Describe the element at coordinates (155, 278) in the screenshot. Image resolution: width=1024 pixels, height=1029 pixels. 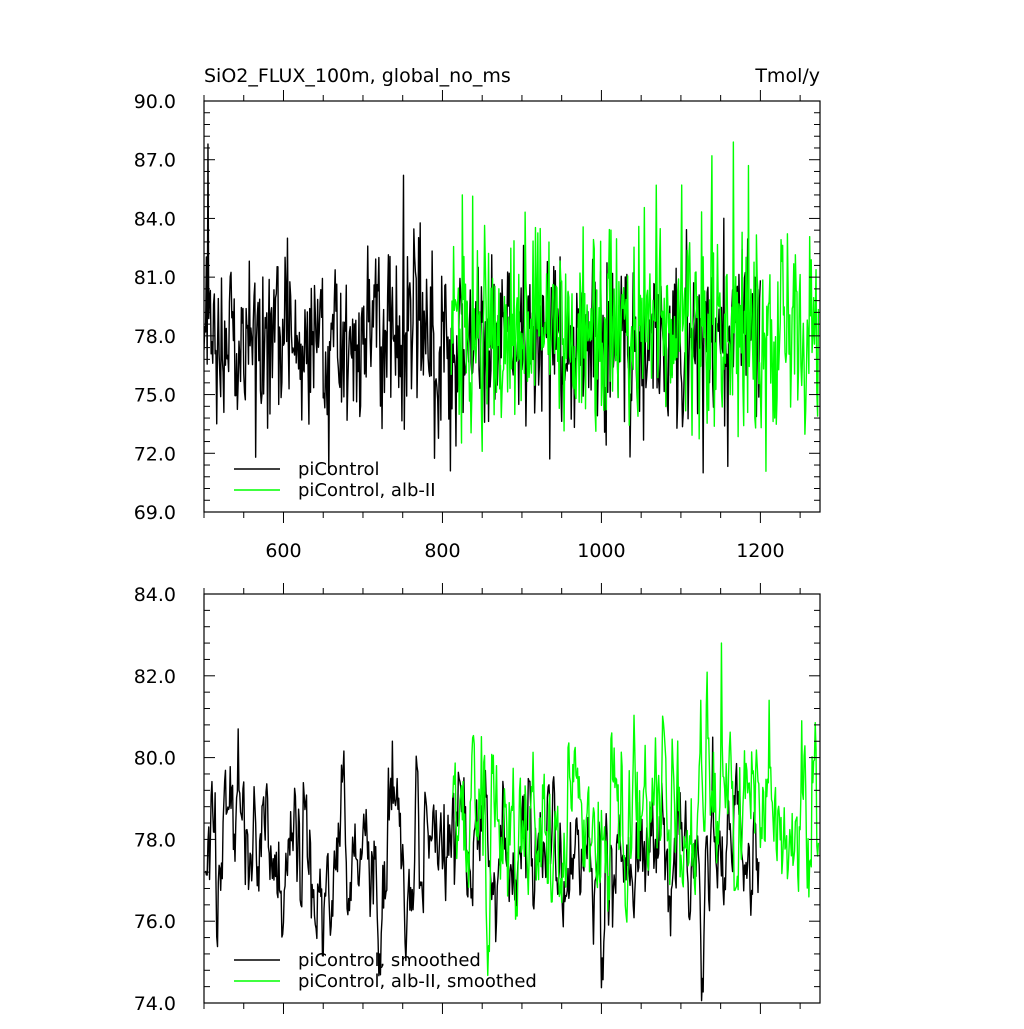
I see `y-tick-label: 81.0` at that location.